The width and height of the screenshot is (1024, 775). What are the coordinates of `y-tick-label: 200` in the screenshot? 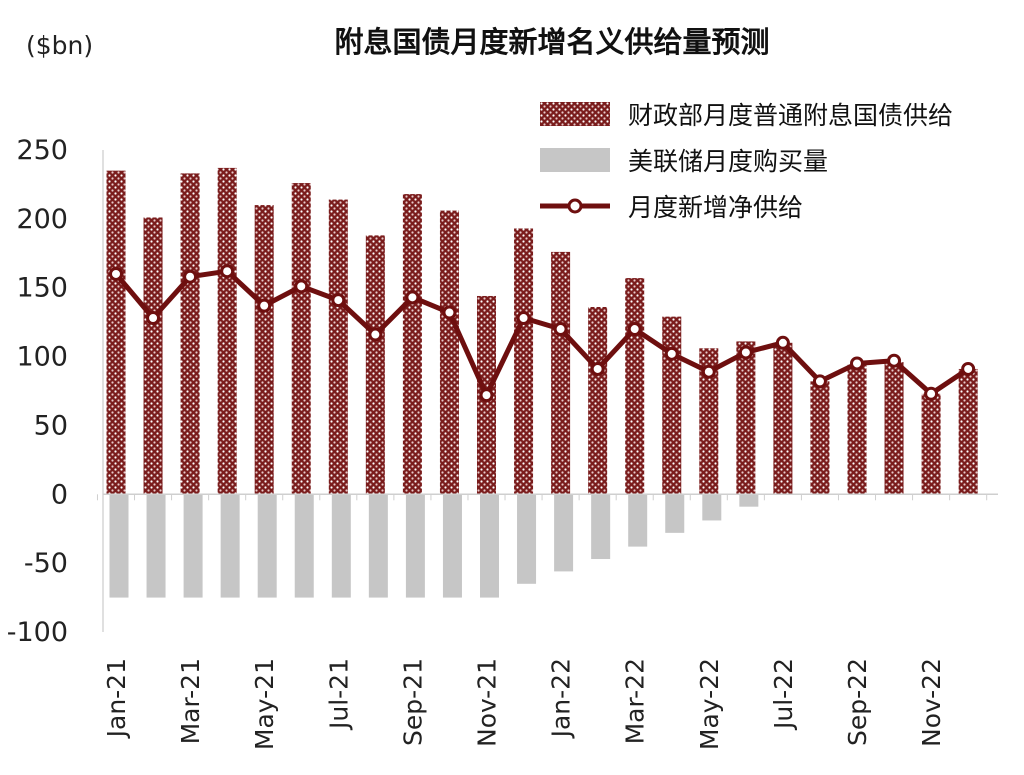 It's located at (42, 219).